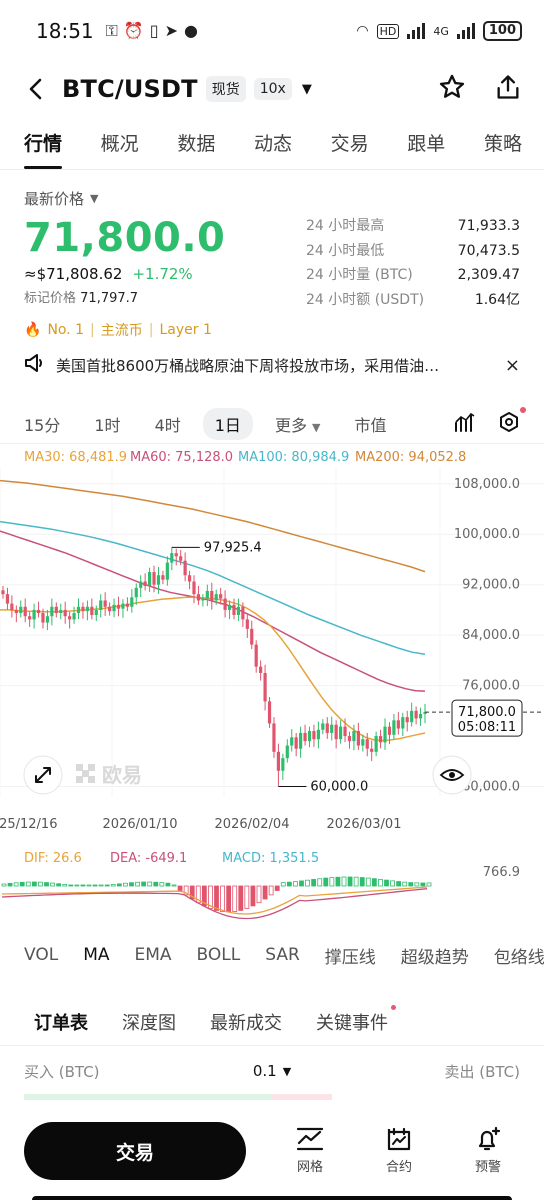 Image resolution: width=544 pixels, height=1200 pixels. I want to click on close-icon: ×, so click(512, 365).